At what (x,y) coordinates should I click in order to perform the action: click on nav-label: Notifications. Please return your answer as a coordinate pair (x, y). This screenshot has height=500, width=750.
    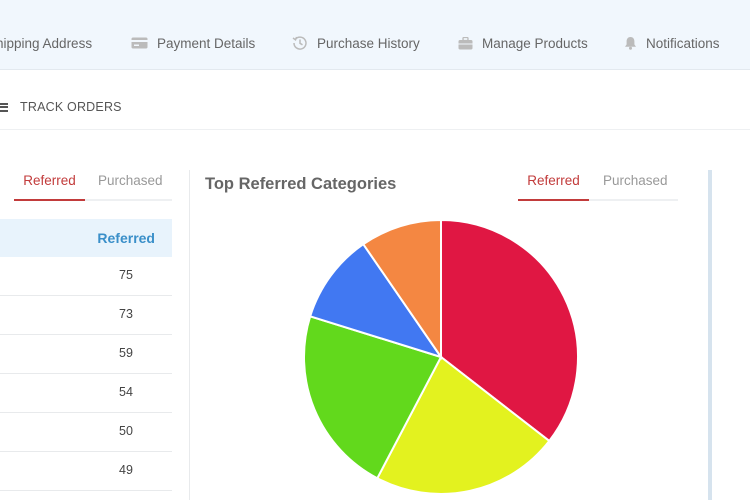
    Looking at the image, I should click on (683, 43).